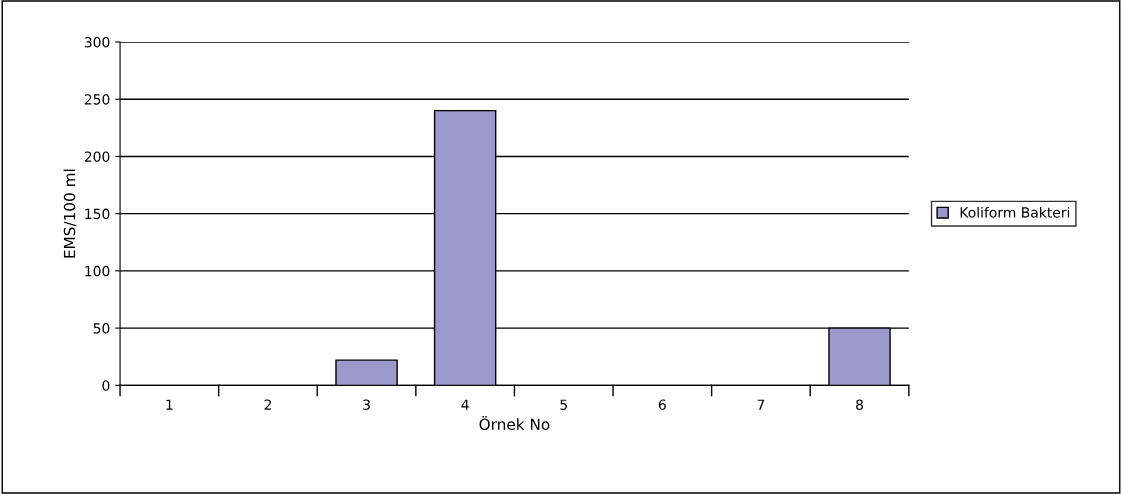 The image size is (1122, 494). What do you see at coordinates (267, 404) in the screenshot?
I see `x-tick-label: 2` at bounding box center [267, 404].